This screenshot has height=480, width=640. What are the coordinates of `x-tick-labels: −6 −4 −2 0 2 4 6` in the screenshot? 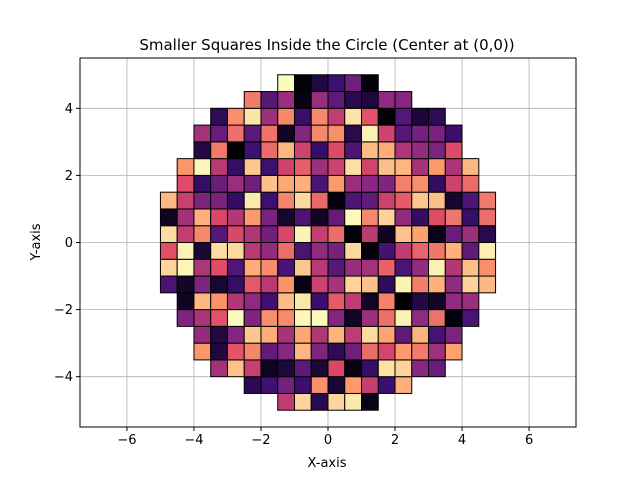 It's located at (325, 440).